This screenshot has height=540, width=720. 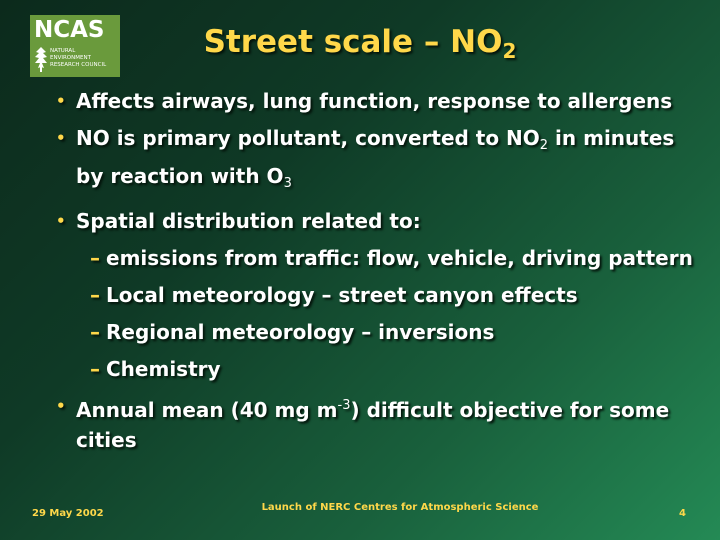 I want to click on sub-bullet-text: Chemistry, so click(x=163, y=369).